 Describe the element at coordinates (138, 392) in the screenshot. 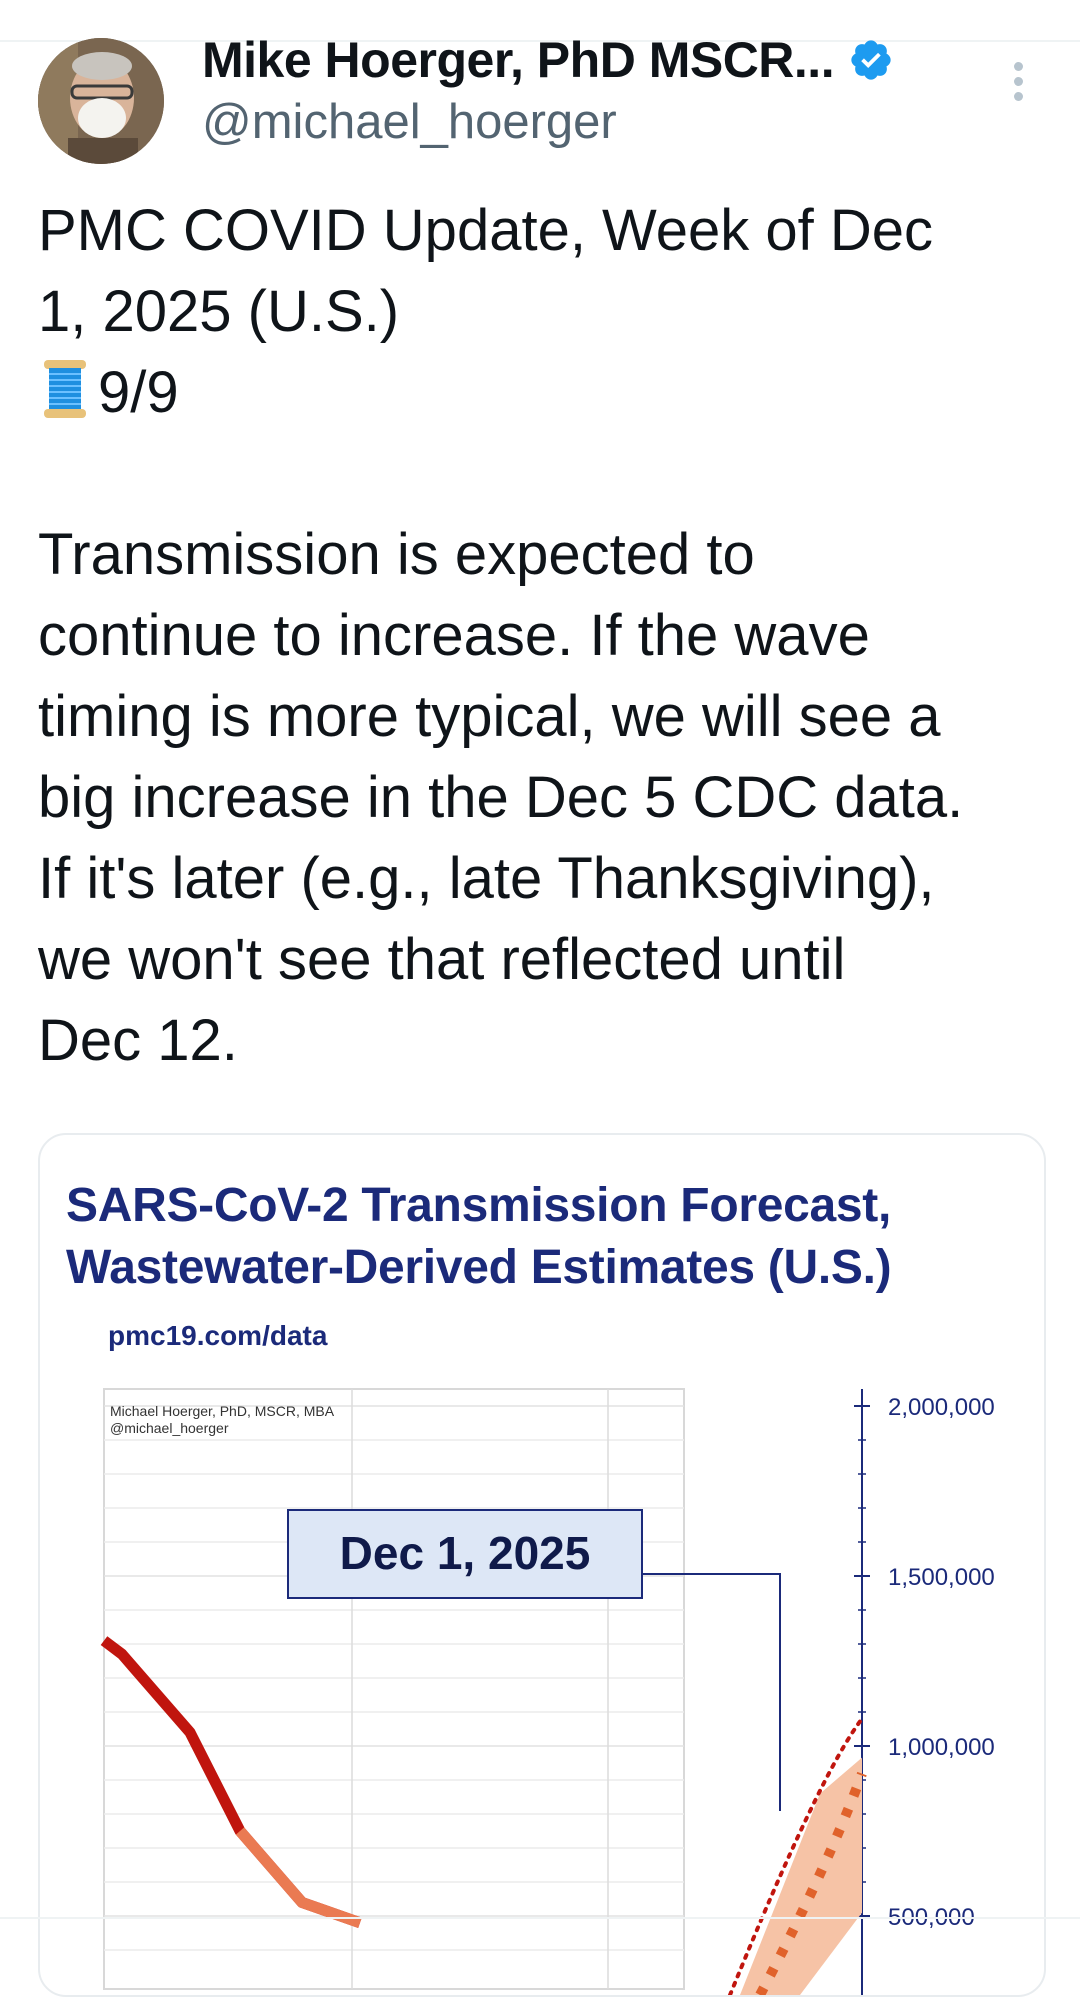

I see `thread-count: 9/9` at that location.